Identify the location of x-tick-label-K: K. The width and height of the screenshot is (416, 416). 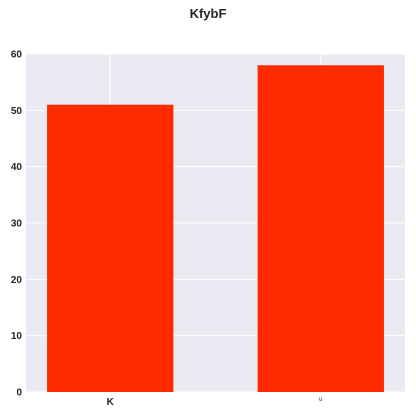
(111, 402).